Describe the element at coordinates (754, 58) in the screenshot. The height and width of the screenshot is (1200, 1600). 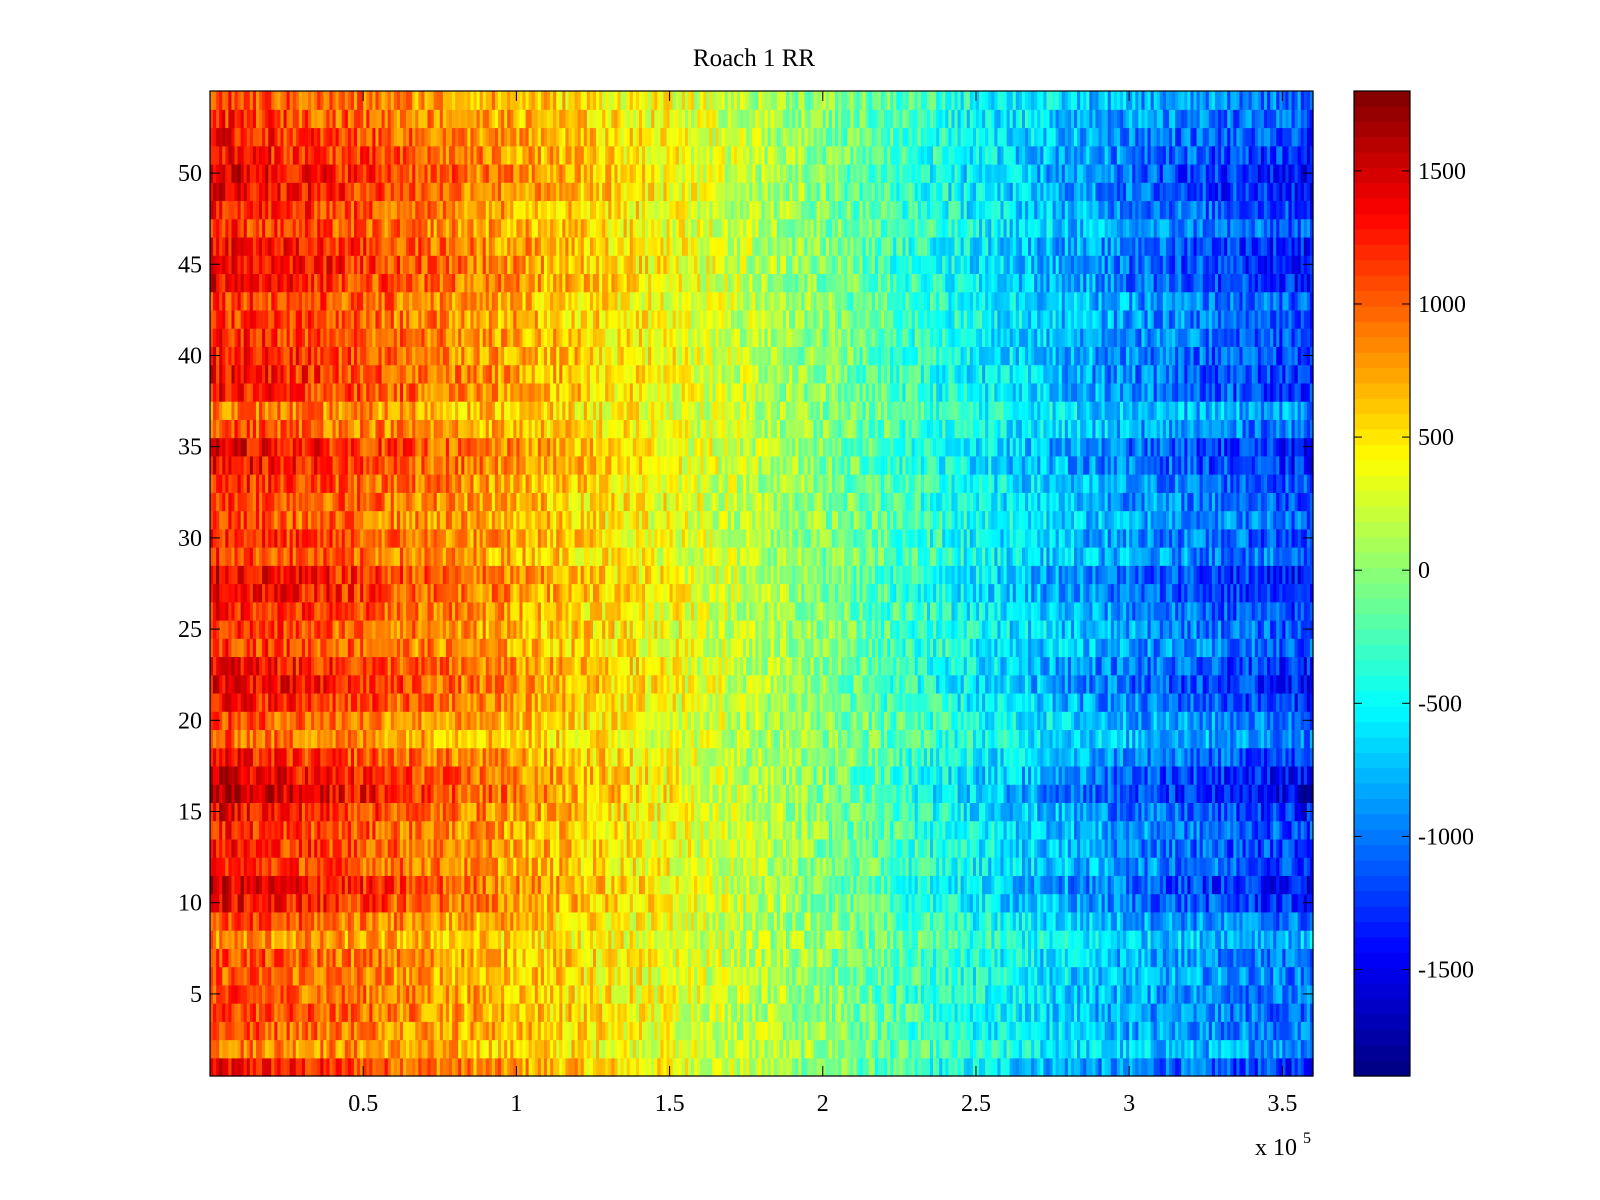
I see `chart-title: Roach 1 RR` at that location.